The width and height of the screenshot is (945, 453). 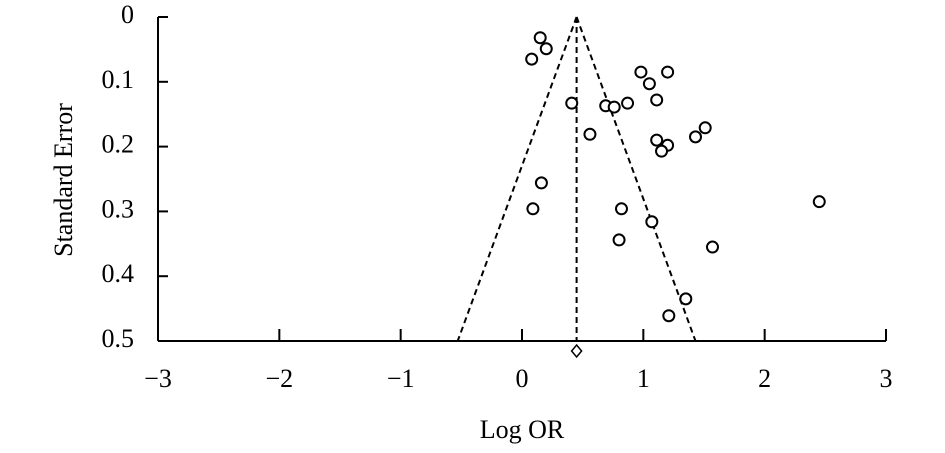 I want to click on y-tick-label: 0, so click(x=127, y=14).